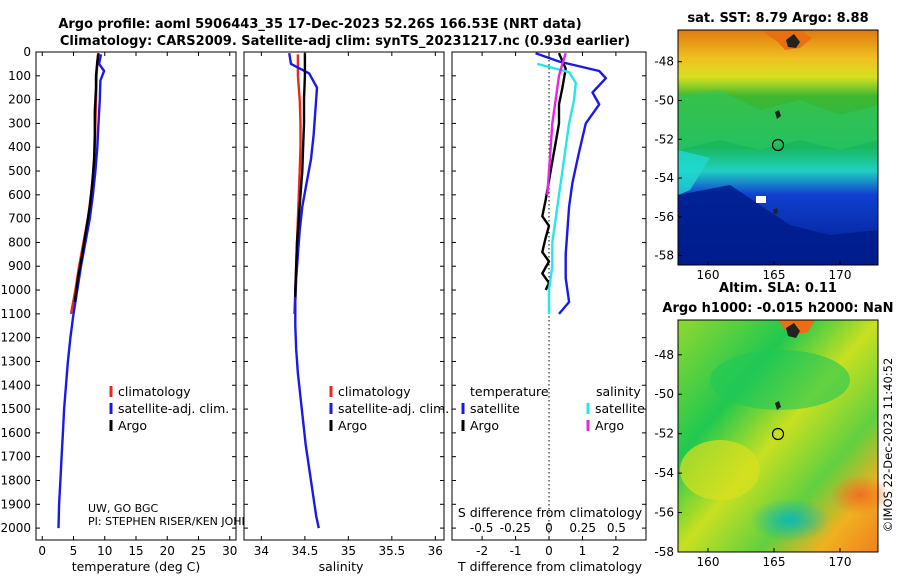 The width and height of the screenshot is (900, 580). I want to click on depth-tick-label: 100, so click(19, 76).